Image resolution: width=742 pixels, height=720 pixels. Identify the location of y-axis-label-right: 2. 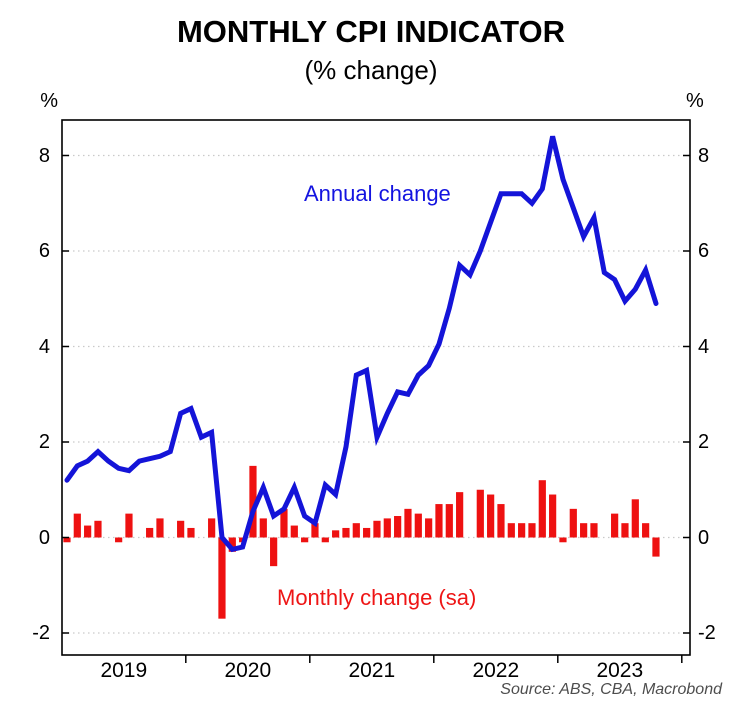
(704, 442).